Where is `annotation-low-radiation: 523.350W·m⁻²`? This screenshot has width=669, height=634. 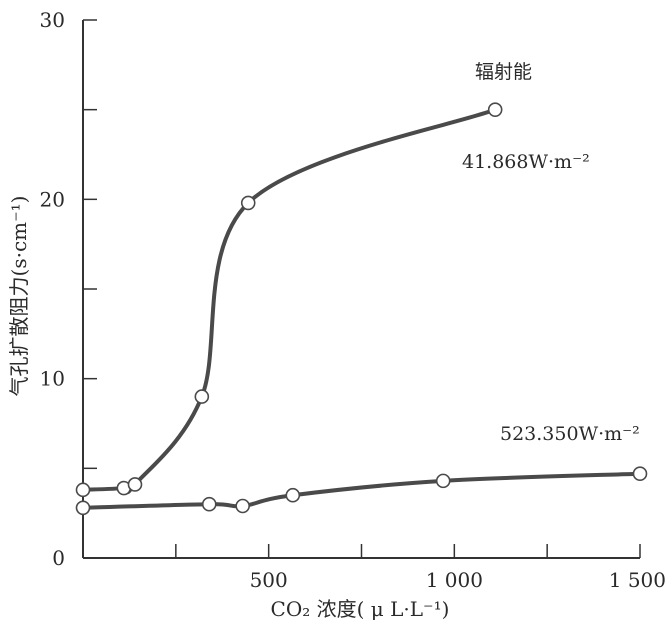
annotation-low-radiation: 523.350W·m⁻² is located at coordinates (570, 434).